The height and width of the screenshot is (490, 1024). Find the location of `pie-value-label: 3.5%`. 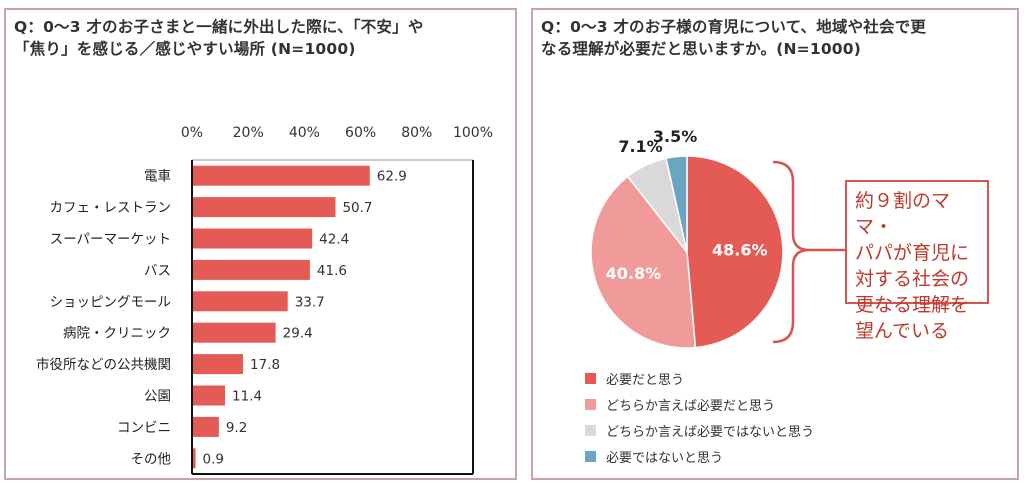

pie-value-label: 3.5% is located at coordinates (675, 136).